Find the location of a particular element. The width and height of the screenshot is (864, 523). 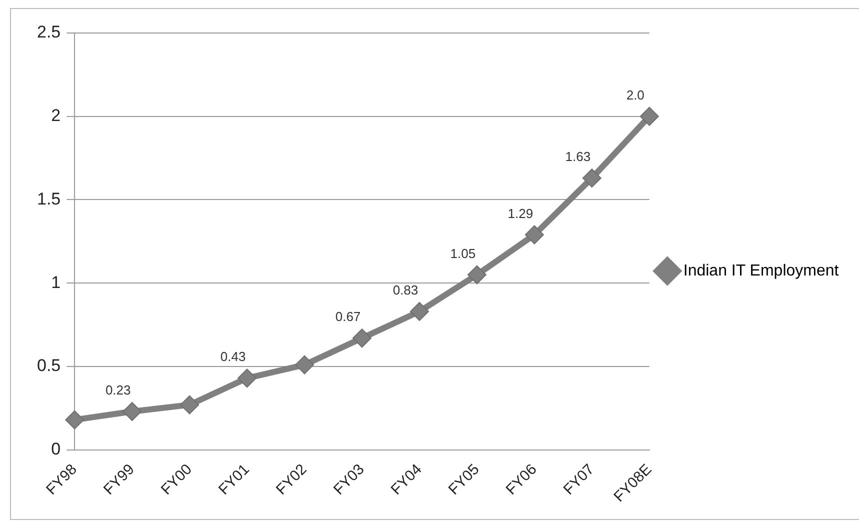

data-label: 1.05 is located at coordinates (463, 253).